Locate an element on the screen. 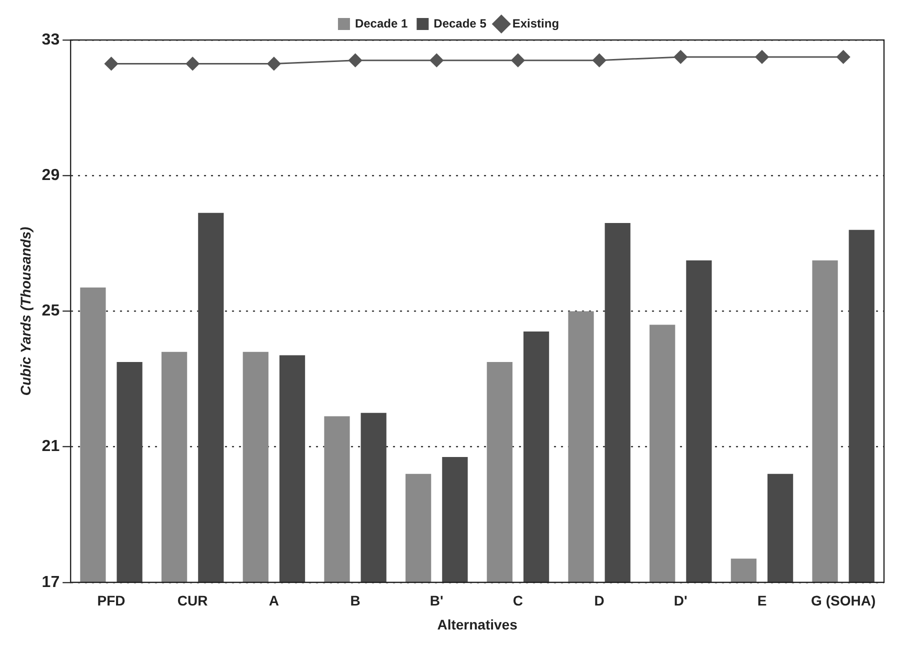 The width and height of the screenshot is (912, 648). y-tick-label: 29 is located at coordinates (51, 175).